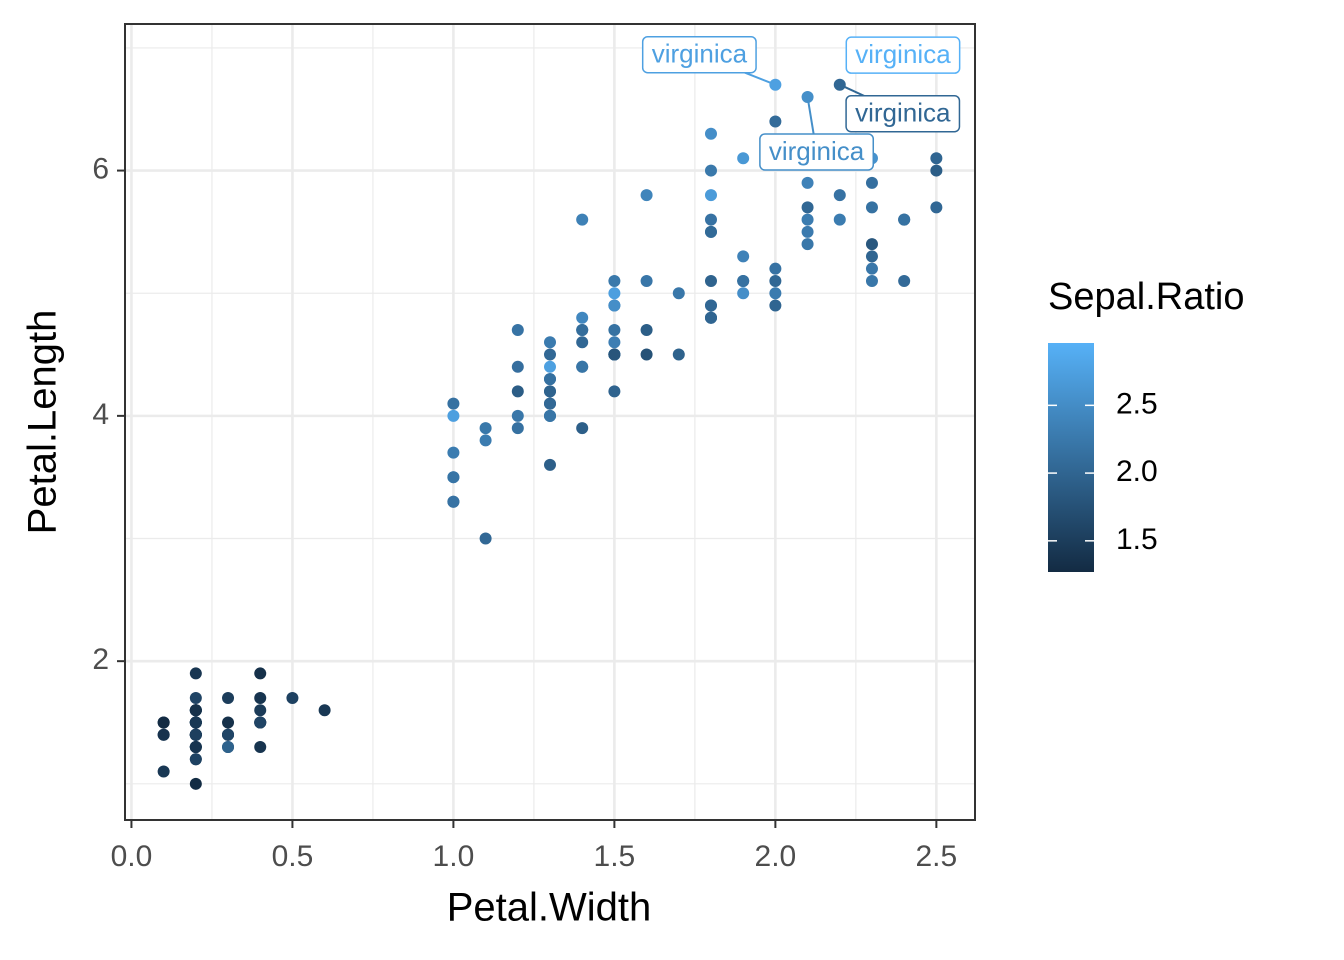  Describe the element at coordinates (1137, 471) in the screenshot. I see `legend-tick-label: 2.0` at that location.